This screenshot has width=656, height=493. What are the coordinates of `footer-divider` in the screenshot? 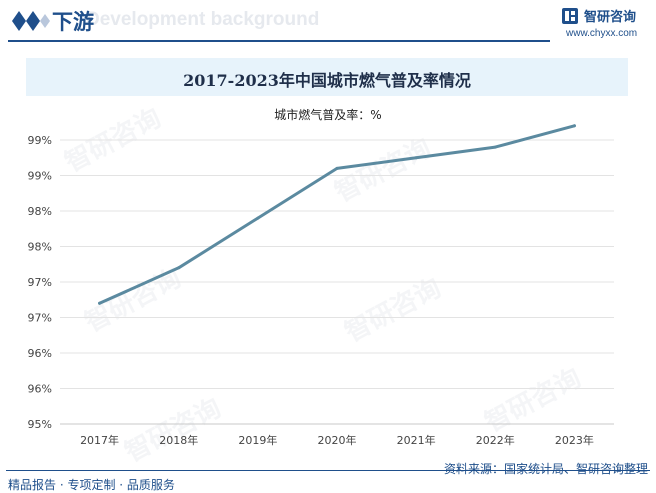 It's located at (328, 470).